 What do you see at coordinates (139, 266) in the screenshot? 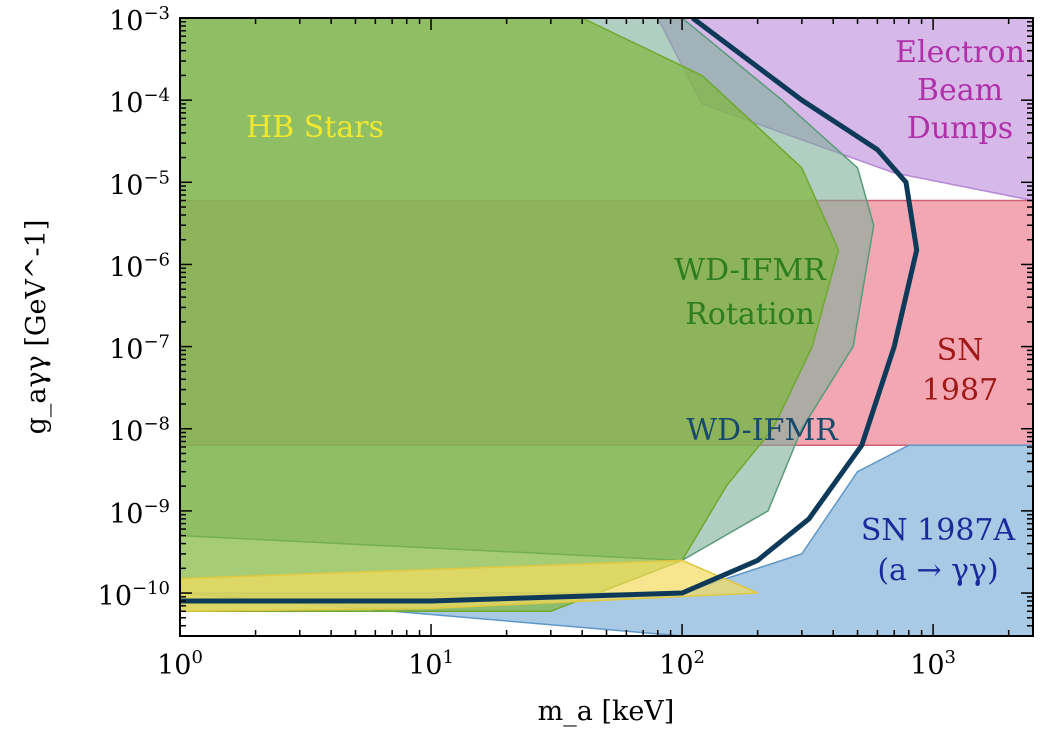
I see `y-tick-label: 10⁻⁶` at bounding box center [139, 266].